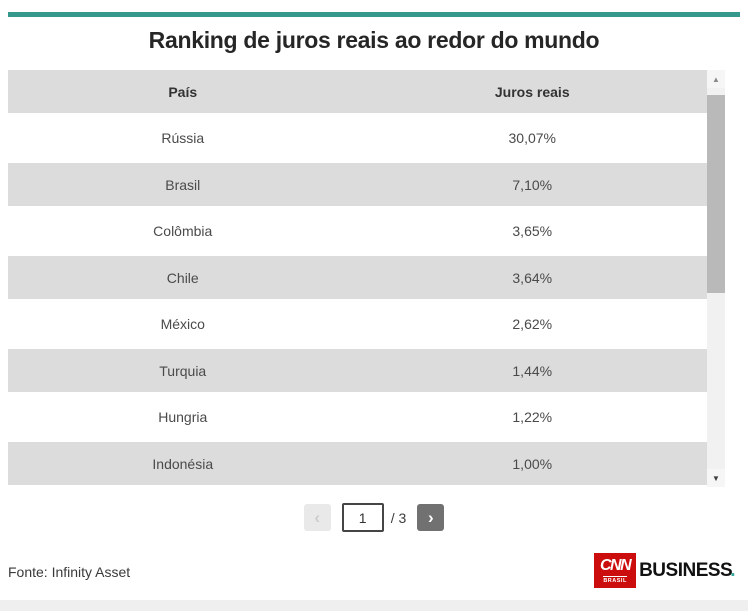 The height and width of the screenshot is (611, 748). Describe the element at coordinates (357, 463) in the screenshot. I see `table-row: Indonésia 1,00%` at that location.